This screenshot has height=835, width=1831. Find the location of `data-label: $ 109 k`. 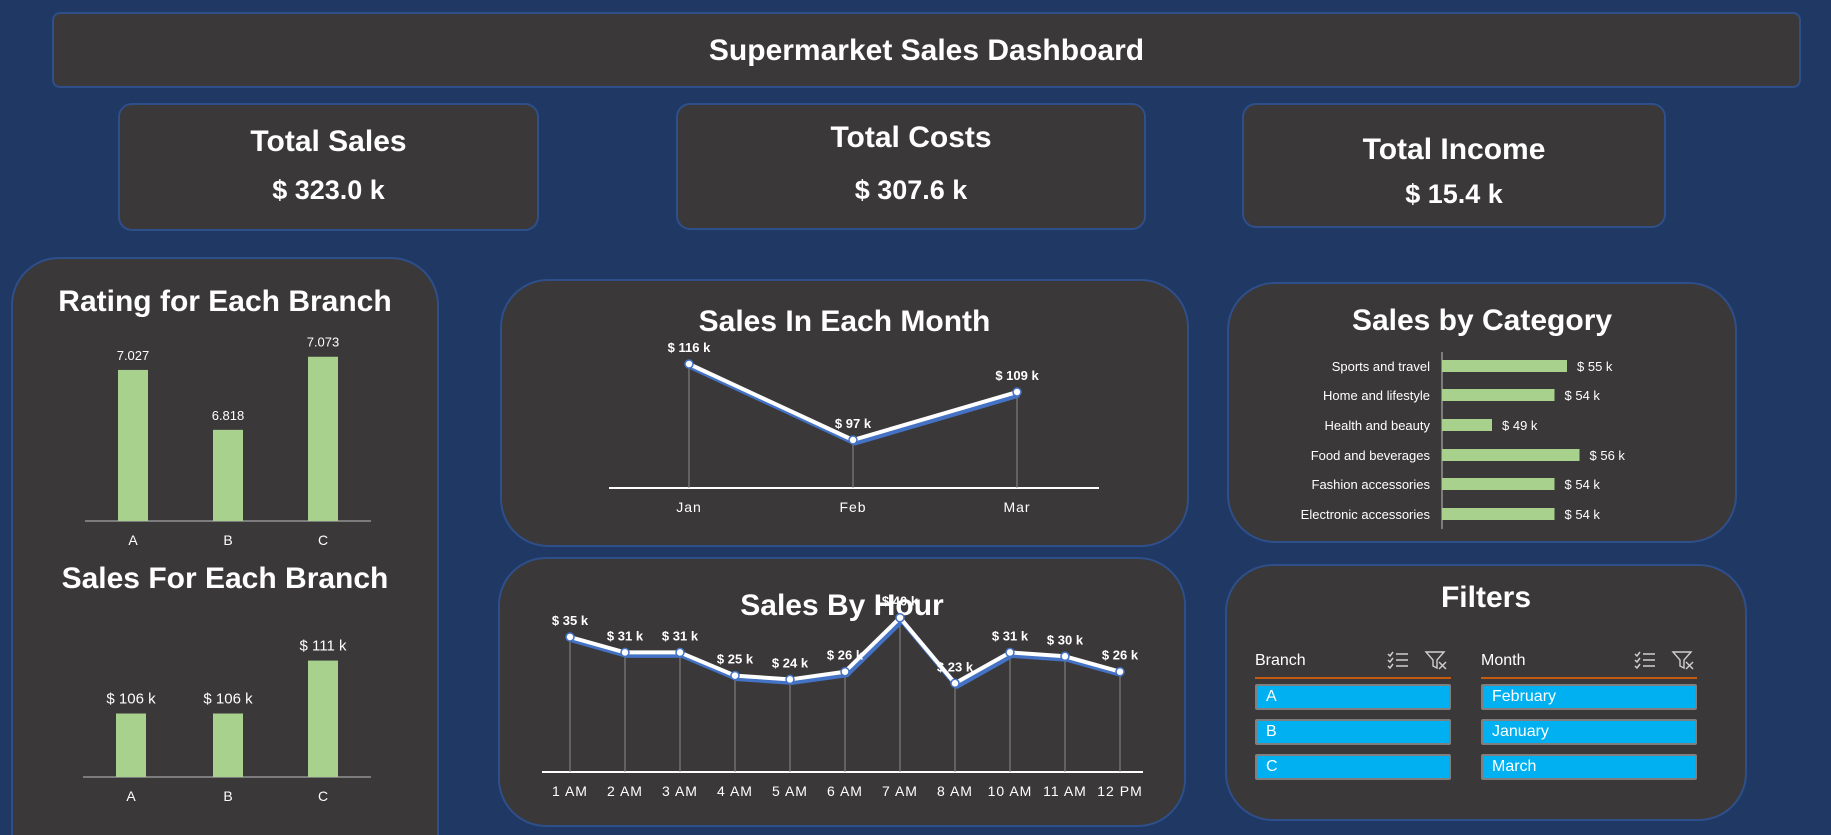

data-label: $ 109 k is located at coordinates (1017, 375).